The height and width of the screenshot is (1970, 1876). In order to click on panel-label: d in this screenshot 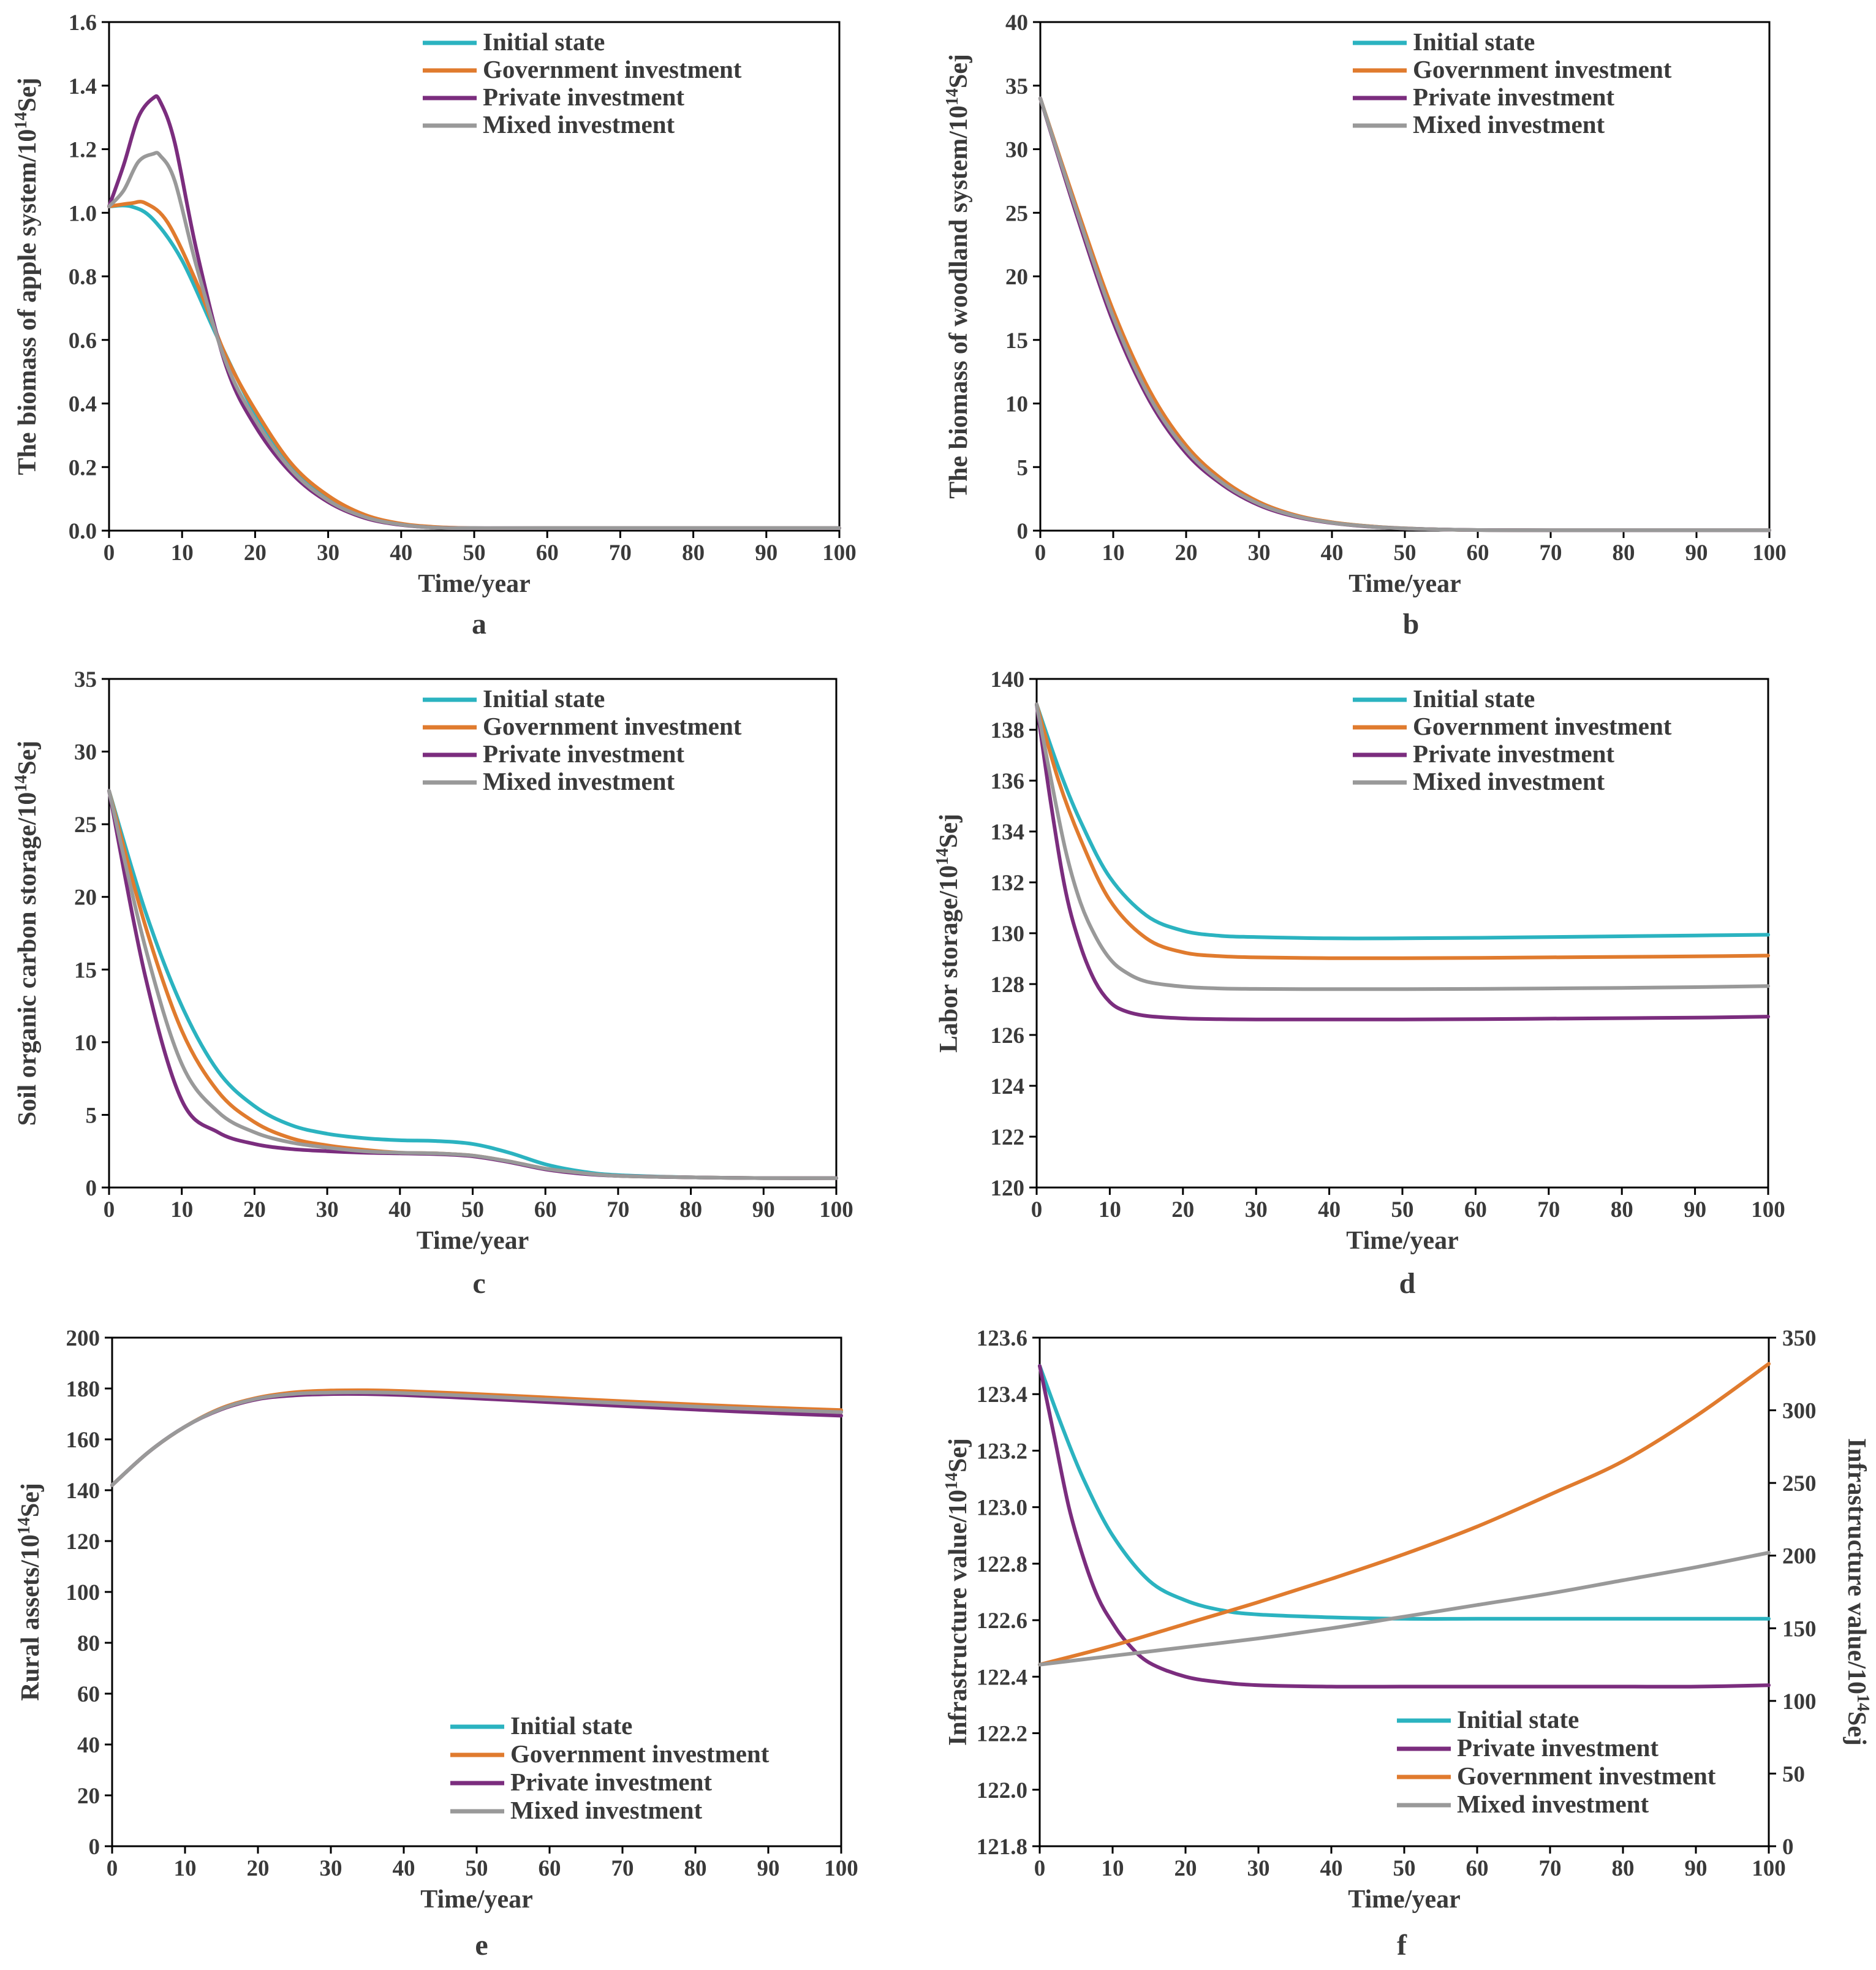, I will do `click(1408, 1283)`.